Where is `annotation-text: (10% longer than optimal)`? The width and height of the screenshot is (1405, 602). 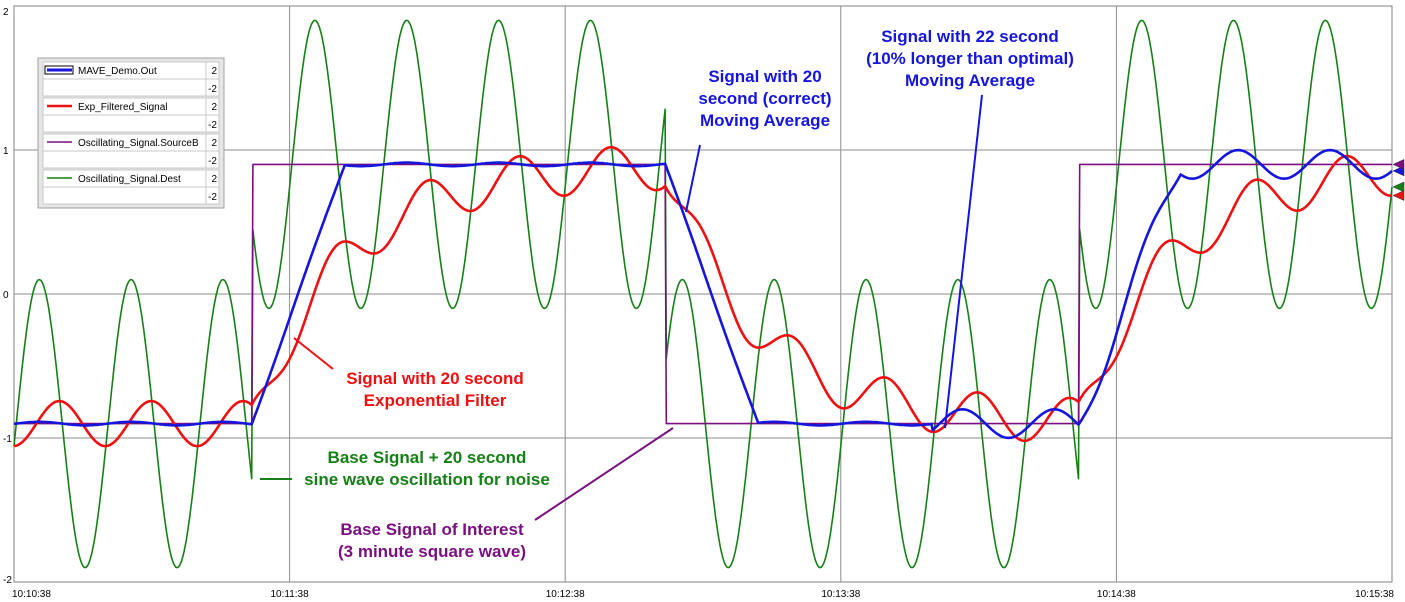 annotation-text: (10% longer than optimal) is located at coordinates (970, 58).